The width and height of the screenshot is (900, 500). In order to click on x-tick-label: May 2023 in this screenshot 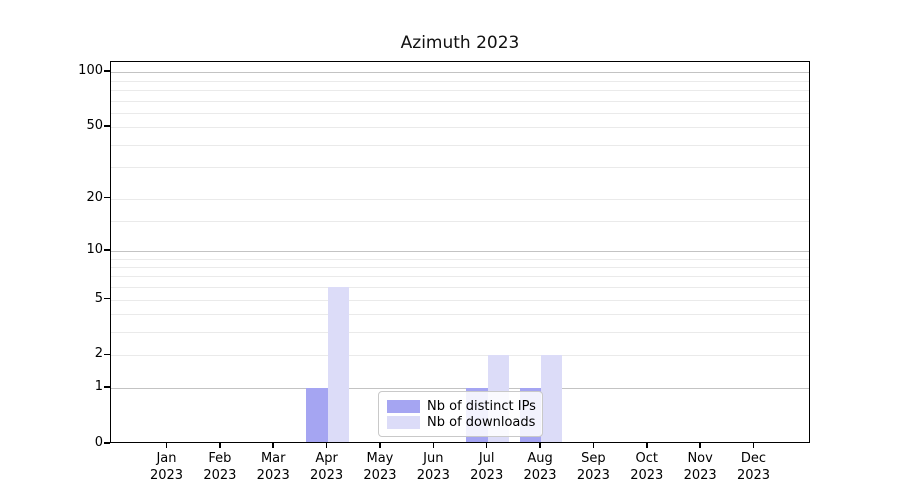, I will do `click(379, 467)`.